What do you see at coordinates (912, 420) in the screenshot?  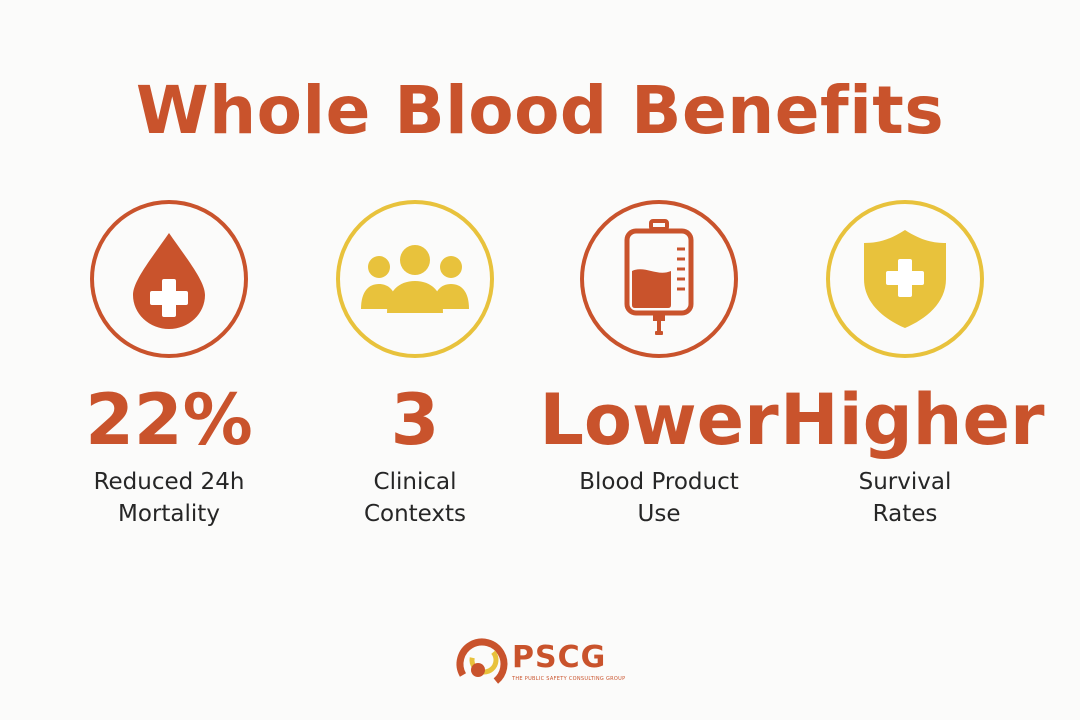 I see `stat-value: Higher` at bounding box center [912, 420].